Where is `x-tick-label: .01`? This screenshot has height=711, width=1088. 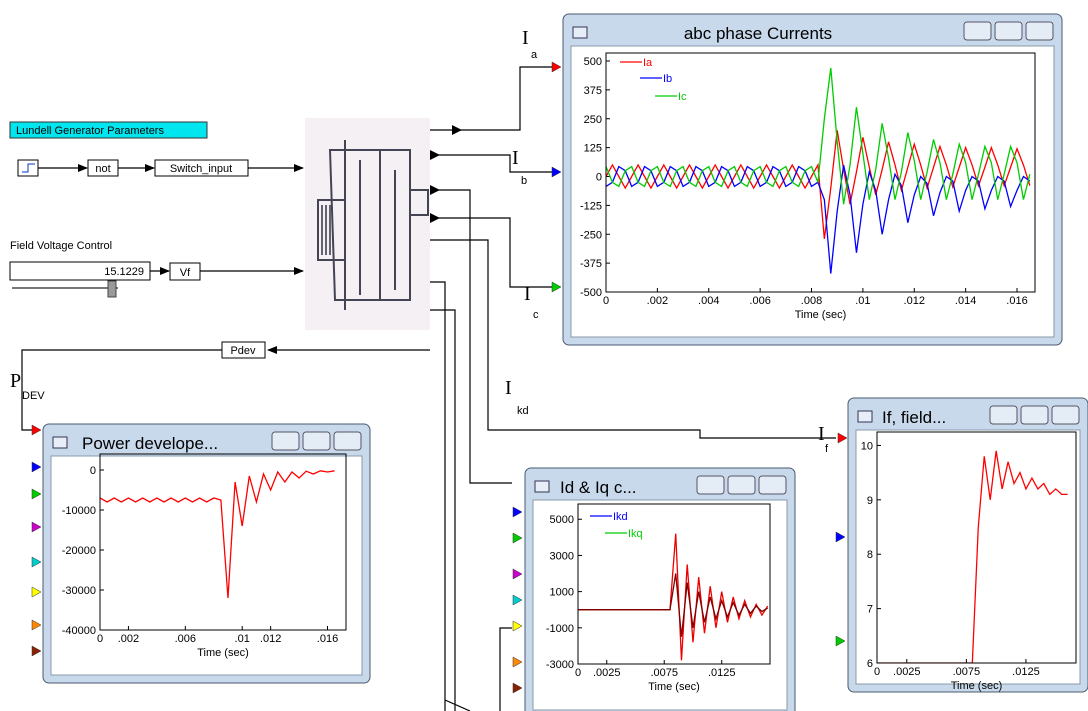 x-tick-label: .01 is located at coordinates (242, 639).